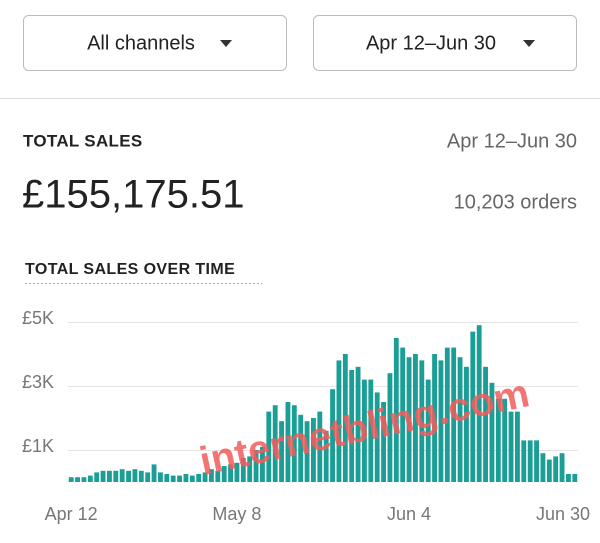  Describe the element at coordinates (431, 43) in the screenshot. I see `dropdown-label: Apr 12–Jun 30` at that location.